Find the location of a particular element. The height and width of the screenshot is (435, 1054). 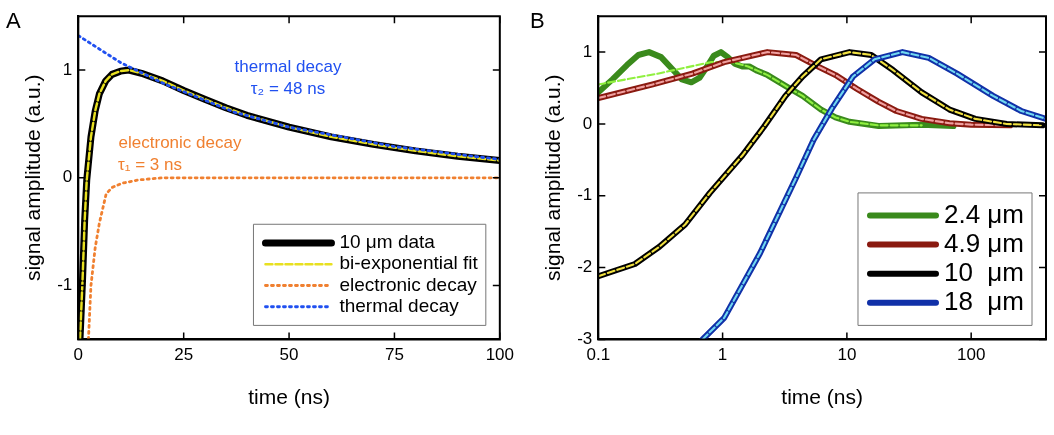

annotation: thermal decay is located at coordinates (288, 66).